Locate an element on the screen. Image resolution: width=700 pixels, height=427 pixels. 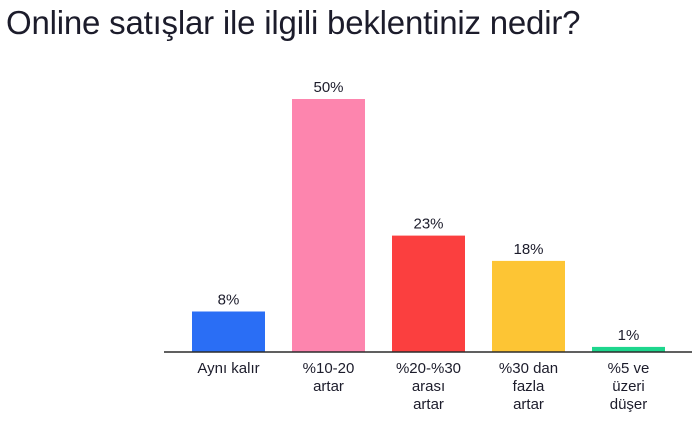
category-label-2: %20-%30 arası artar is located at coordinates (428, 386).